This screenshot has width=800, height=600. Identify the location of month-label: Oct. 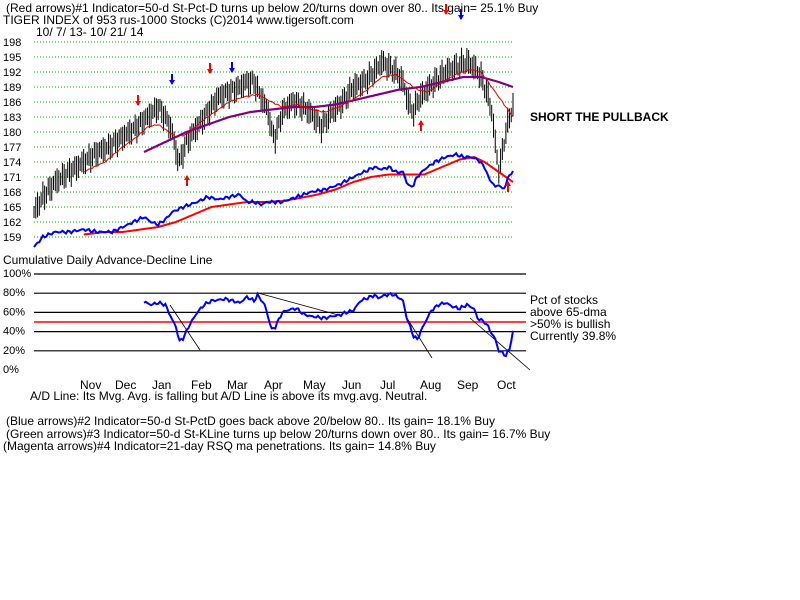
(506, 385).